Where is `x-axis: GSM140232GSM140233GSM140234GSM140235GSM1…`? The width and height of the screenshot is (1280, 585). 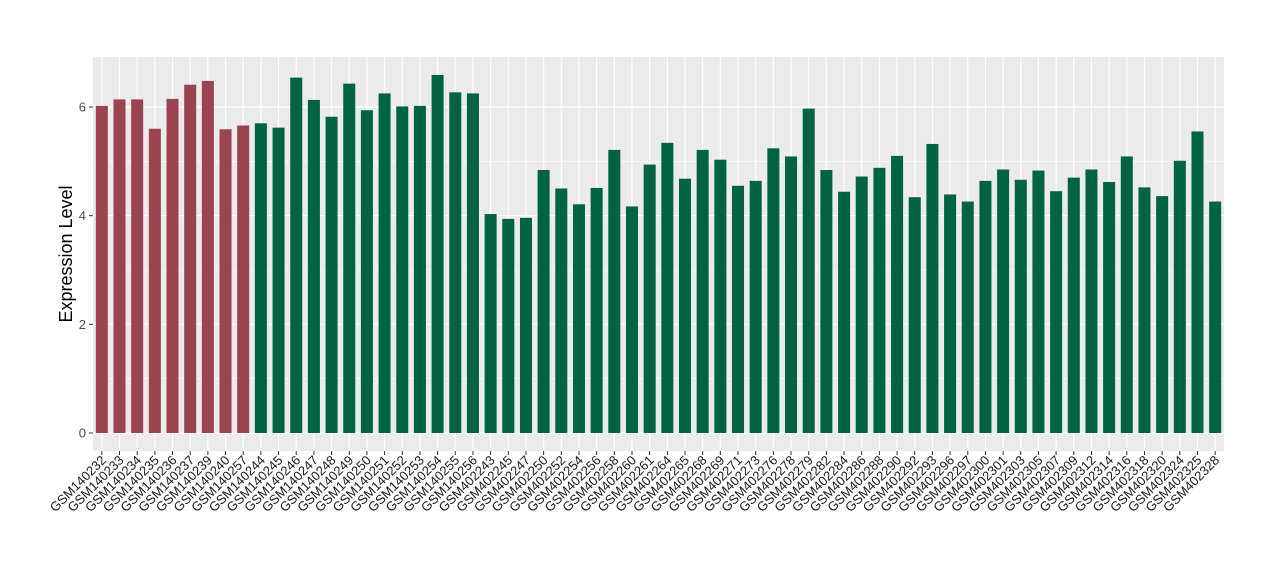
x-axis: GSM140232GSM140233GSM140234GSM140235GSM1… is located at coordinates (634, 483).